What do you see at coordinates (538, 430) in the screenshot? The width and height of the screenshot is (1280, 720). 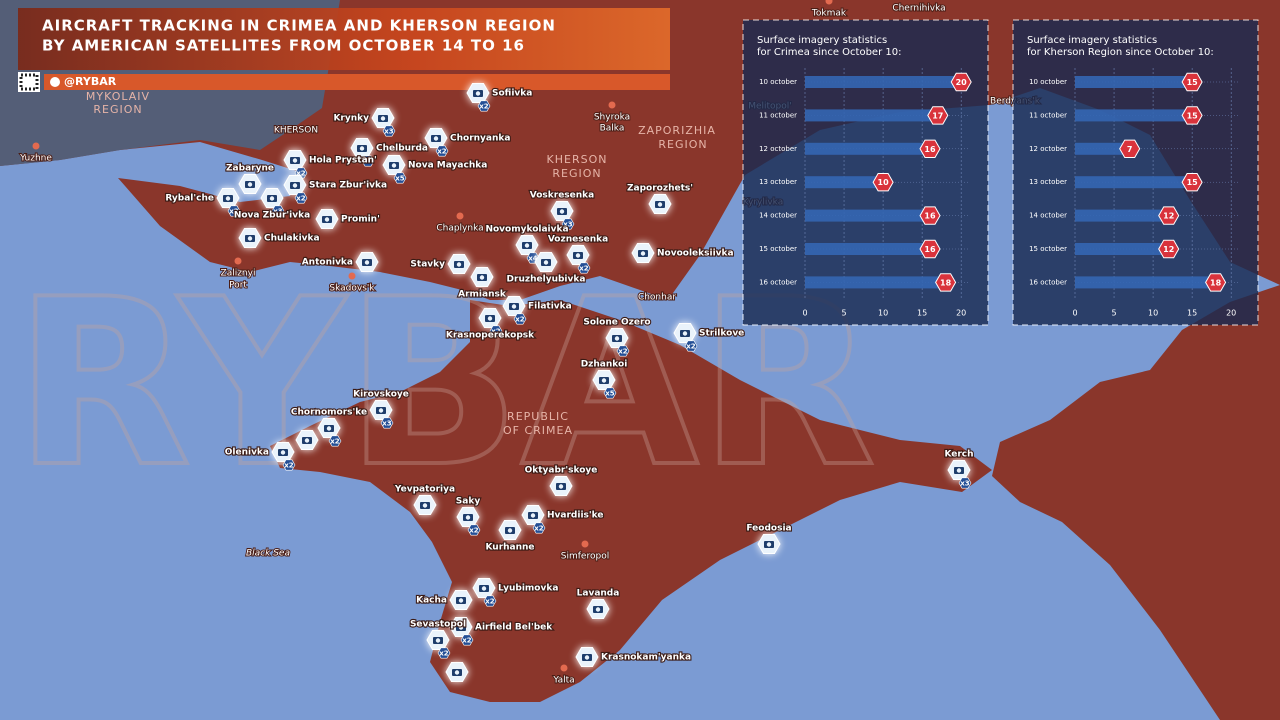 I see `region-label: OF CRIMEA` at bounding box center [538, 430].